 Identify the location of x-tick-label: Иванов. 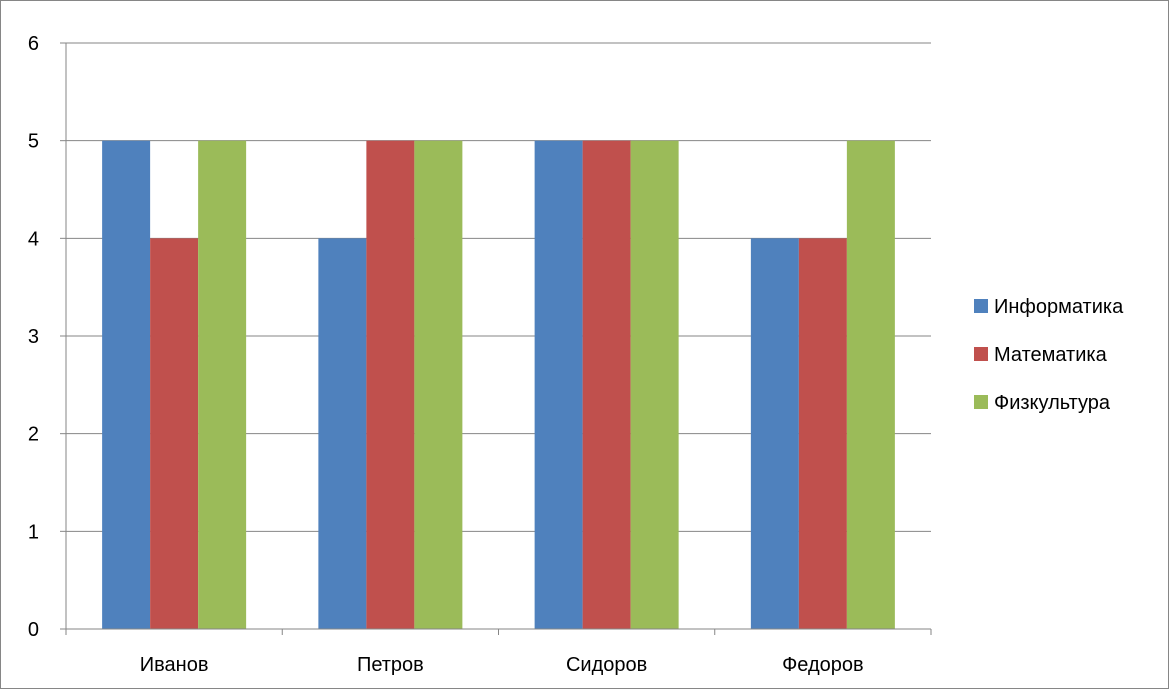
(174, 665).